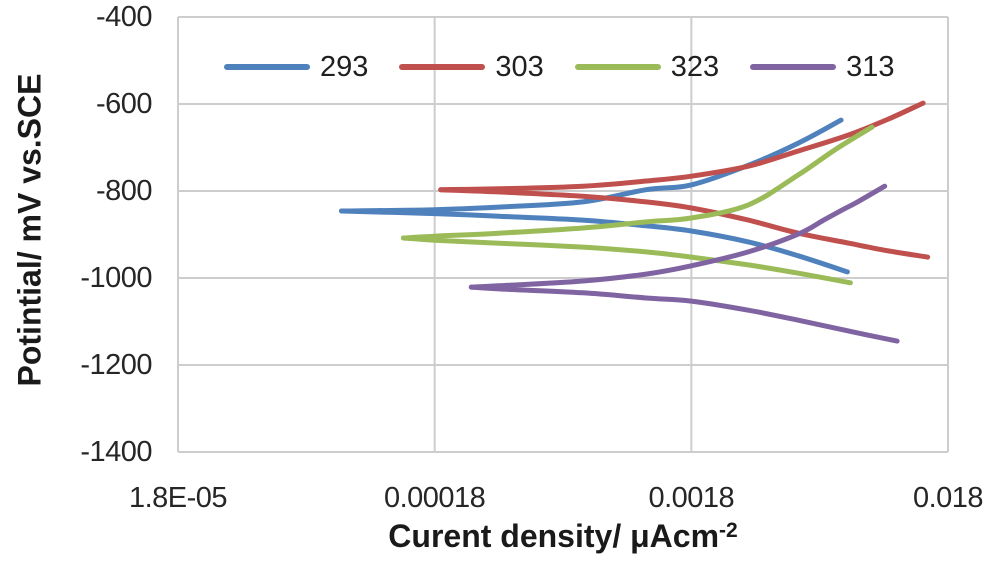 This screenshot has width=996, height=571. I want to click on x-axis-title-text: Curent density/ μAcm, so click(554, 536).